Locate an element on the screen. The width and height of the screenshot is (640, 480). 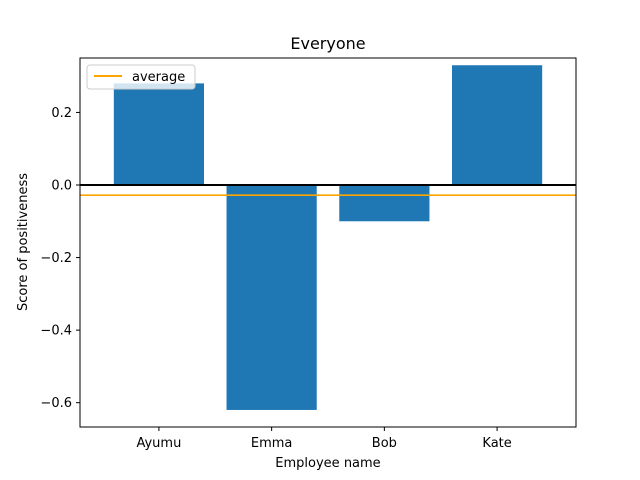
x-tick-label: Bob is located at coordinates (384, 443).